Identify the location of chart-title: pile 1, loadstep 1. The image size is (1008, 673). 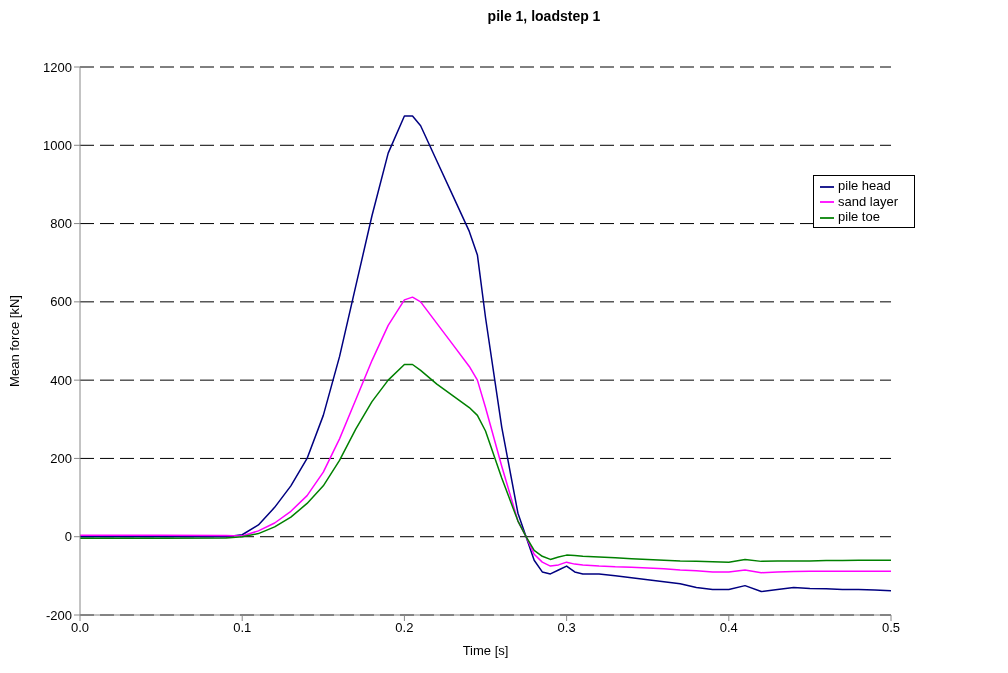
(544, 17).